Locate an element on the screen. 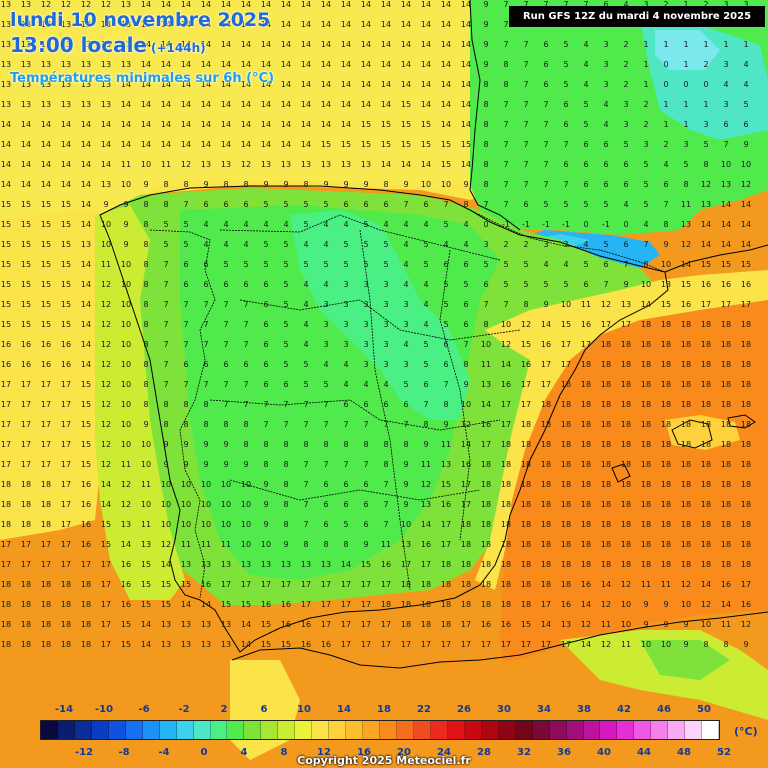  legend-tick-label: 36 is located at coordinates (564, 752).